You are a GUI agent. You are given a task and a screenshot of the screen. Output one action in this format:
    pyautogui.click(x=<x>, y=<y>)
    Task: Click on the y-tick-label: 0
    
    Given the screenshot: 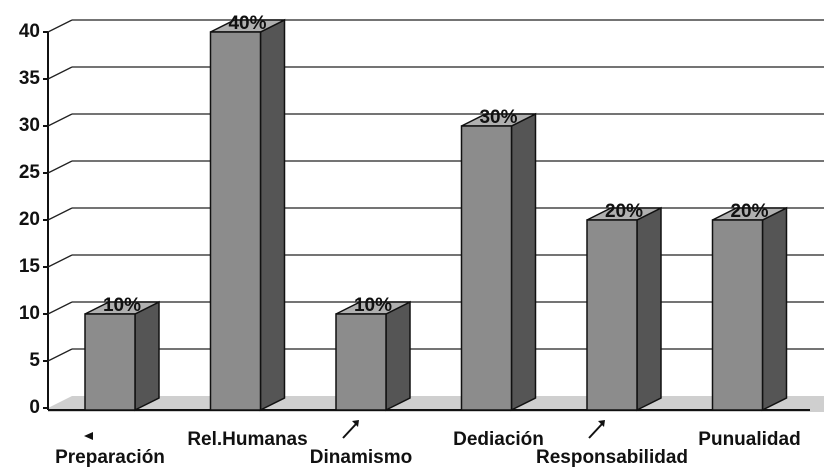 What is the action you would take?
    pyautogui.click(x=34, y=407)
    